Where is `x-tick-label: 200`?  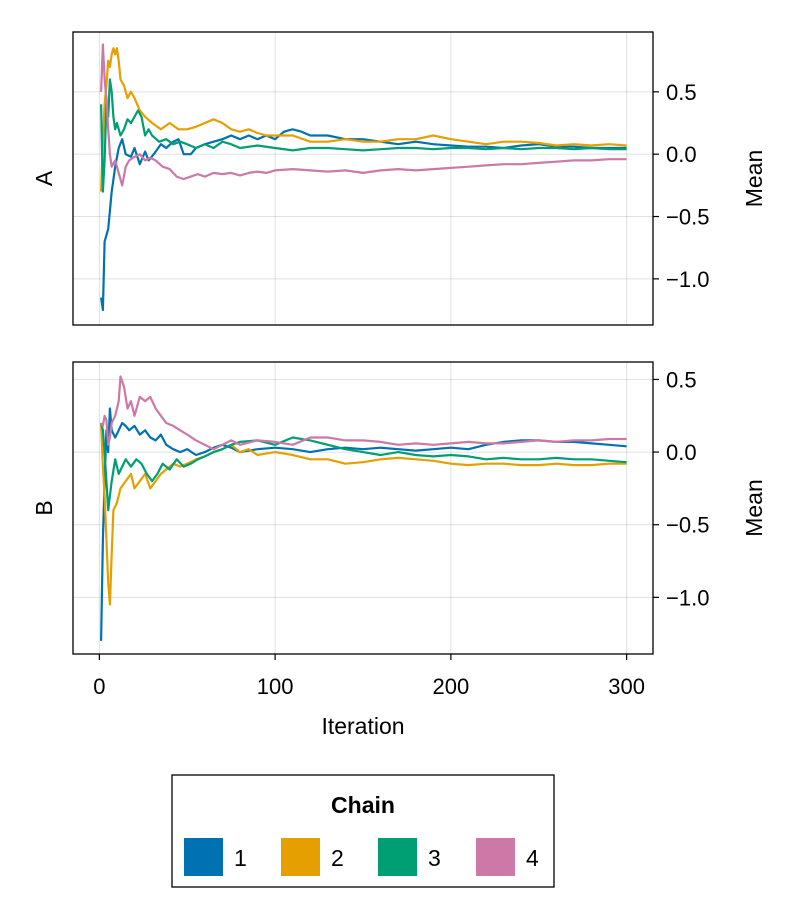
x-tick-label: 200 is located at coordinates (451, 686).